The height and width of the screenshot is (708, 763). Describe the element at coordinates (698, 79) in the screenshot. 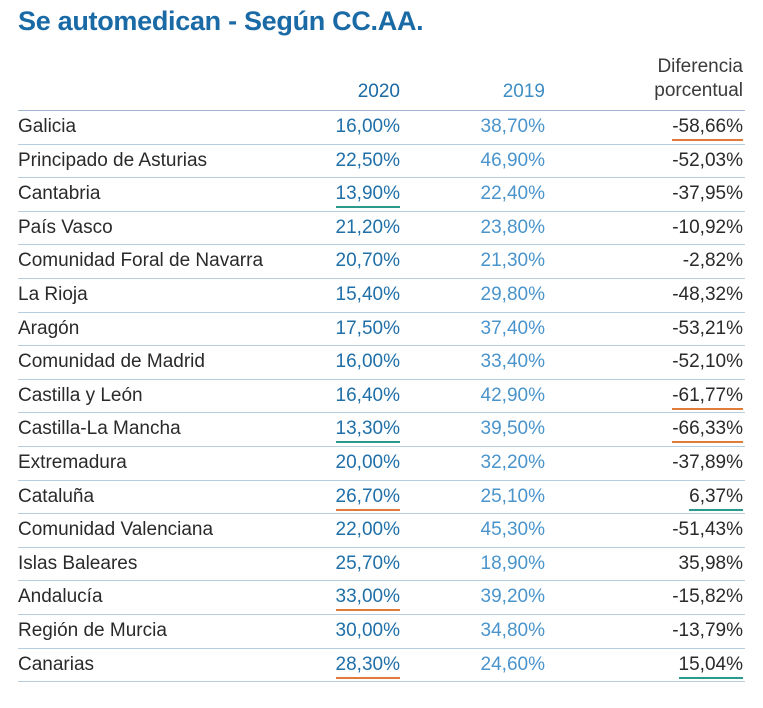

I see `column-header-diferencia: Diferencia porcentual` at that location.